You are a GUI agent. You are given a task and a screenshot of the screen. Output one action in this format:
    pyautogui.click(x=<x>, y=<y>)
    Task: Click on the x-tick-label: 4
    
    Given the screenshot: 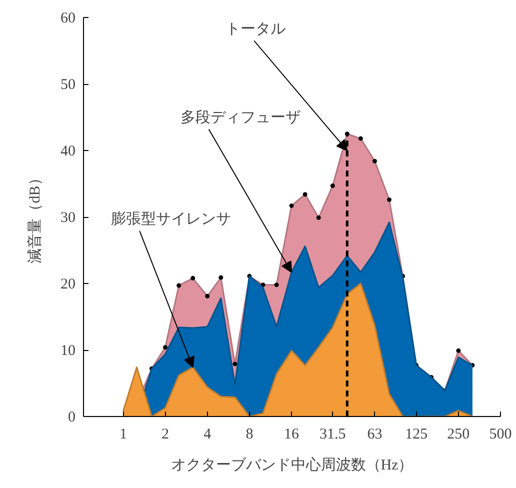 What is the action you would take?
    pyautogui.click(x=208, y=434)
    